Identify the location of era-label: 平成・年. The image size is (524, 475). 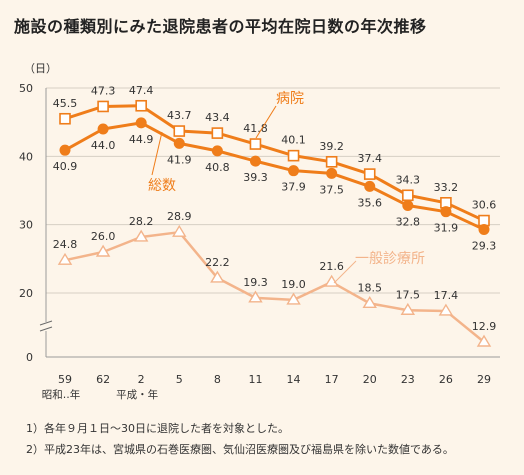
(137, 394).